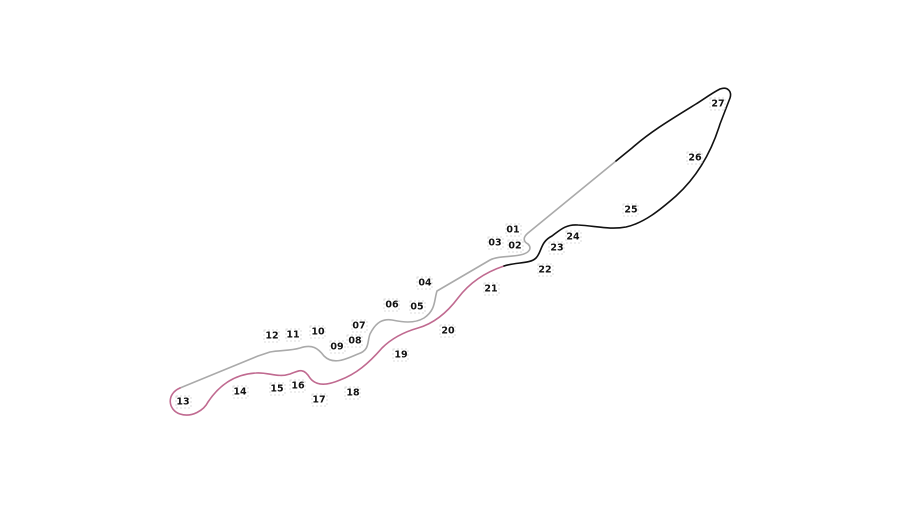 The height and width of the screenshot is (506, 900). I want to click on svg-text: 27, so click(717, 104).